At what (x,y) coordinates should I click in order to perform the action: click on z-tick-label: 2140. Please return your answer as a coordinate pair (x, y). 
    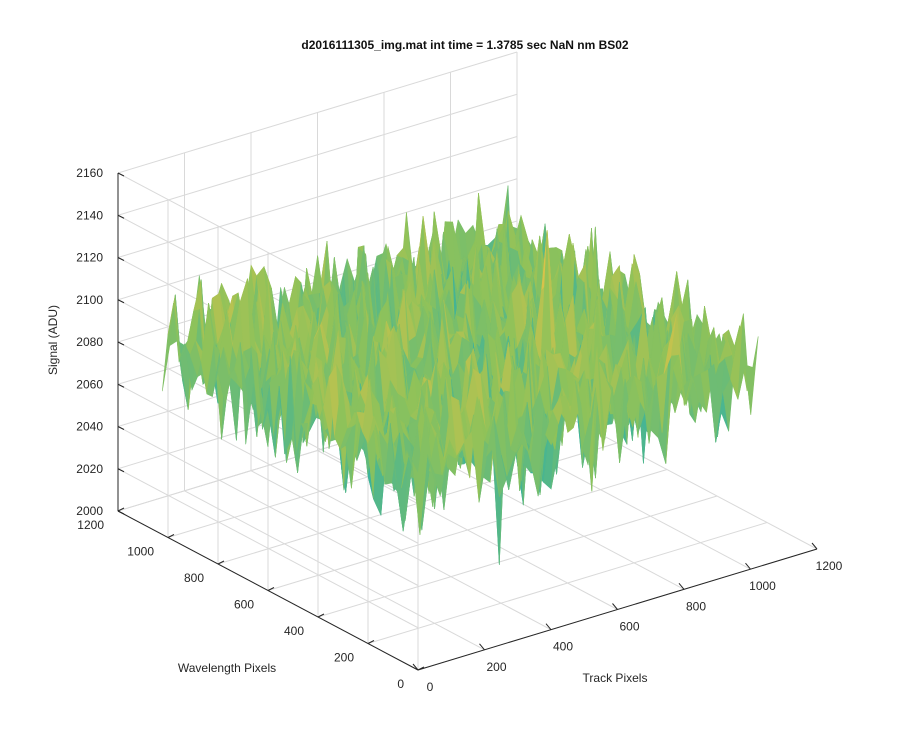
    Looking at the image, I should click on (89, 215).